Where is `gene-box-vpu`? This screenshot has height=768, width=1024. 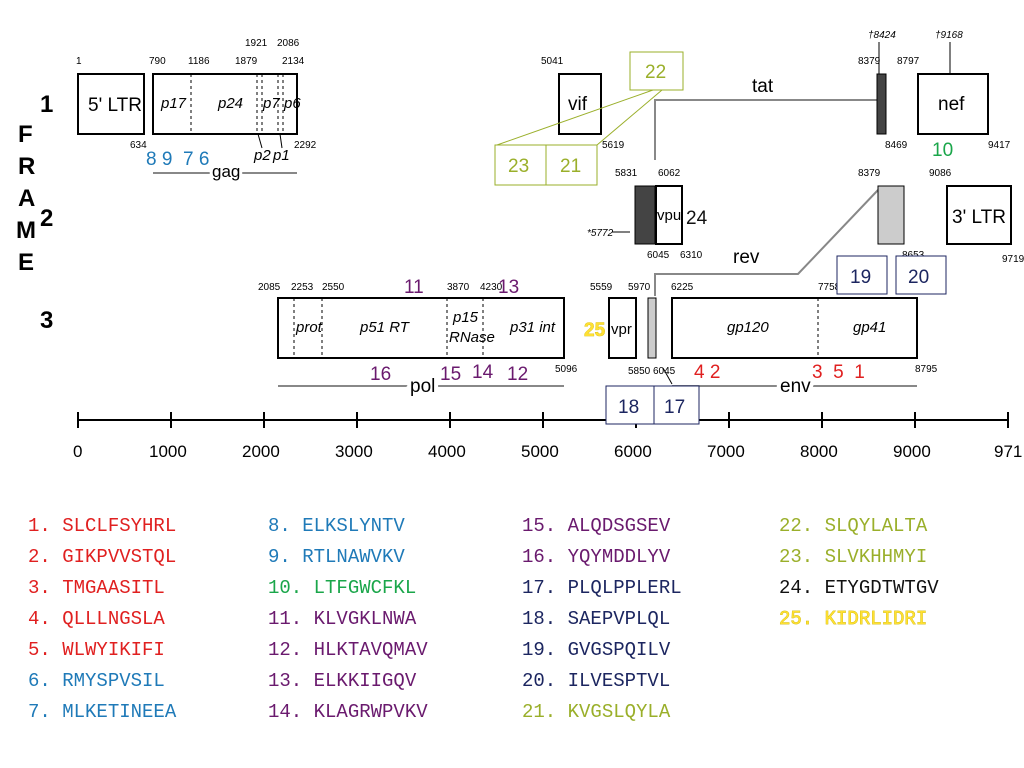 gene-box-vpu is located at coordinates (669, 215).